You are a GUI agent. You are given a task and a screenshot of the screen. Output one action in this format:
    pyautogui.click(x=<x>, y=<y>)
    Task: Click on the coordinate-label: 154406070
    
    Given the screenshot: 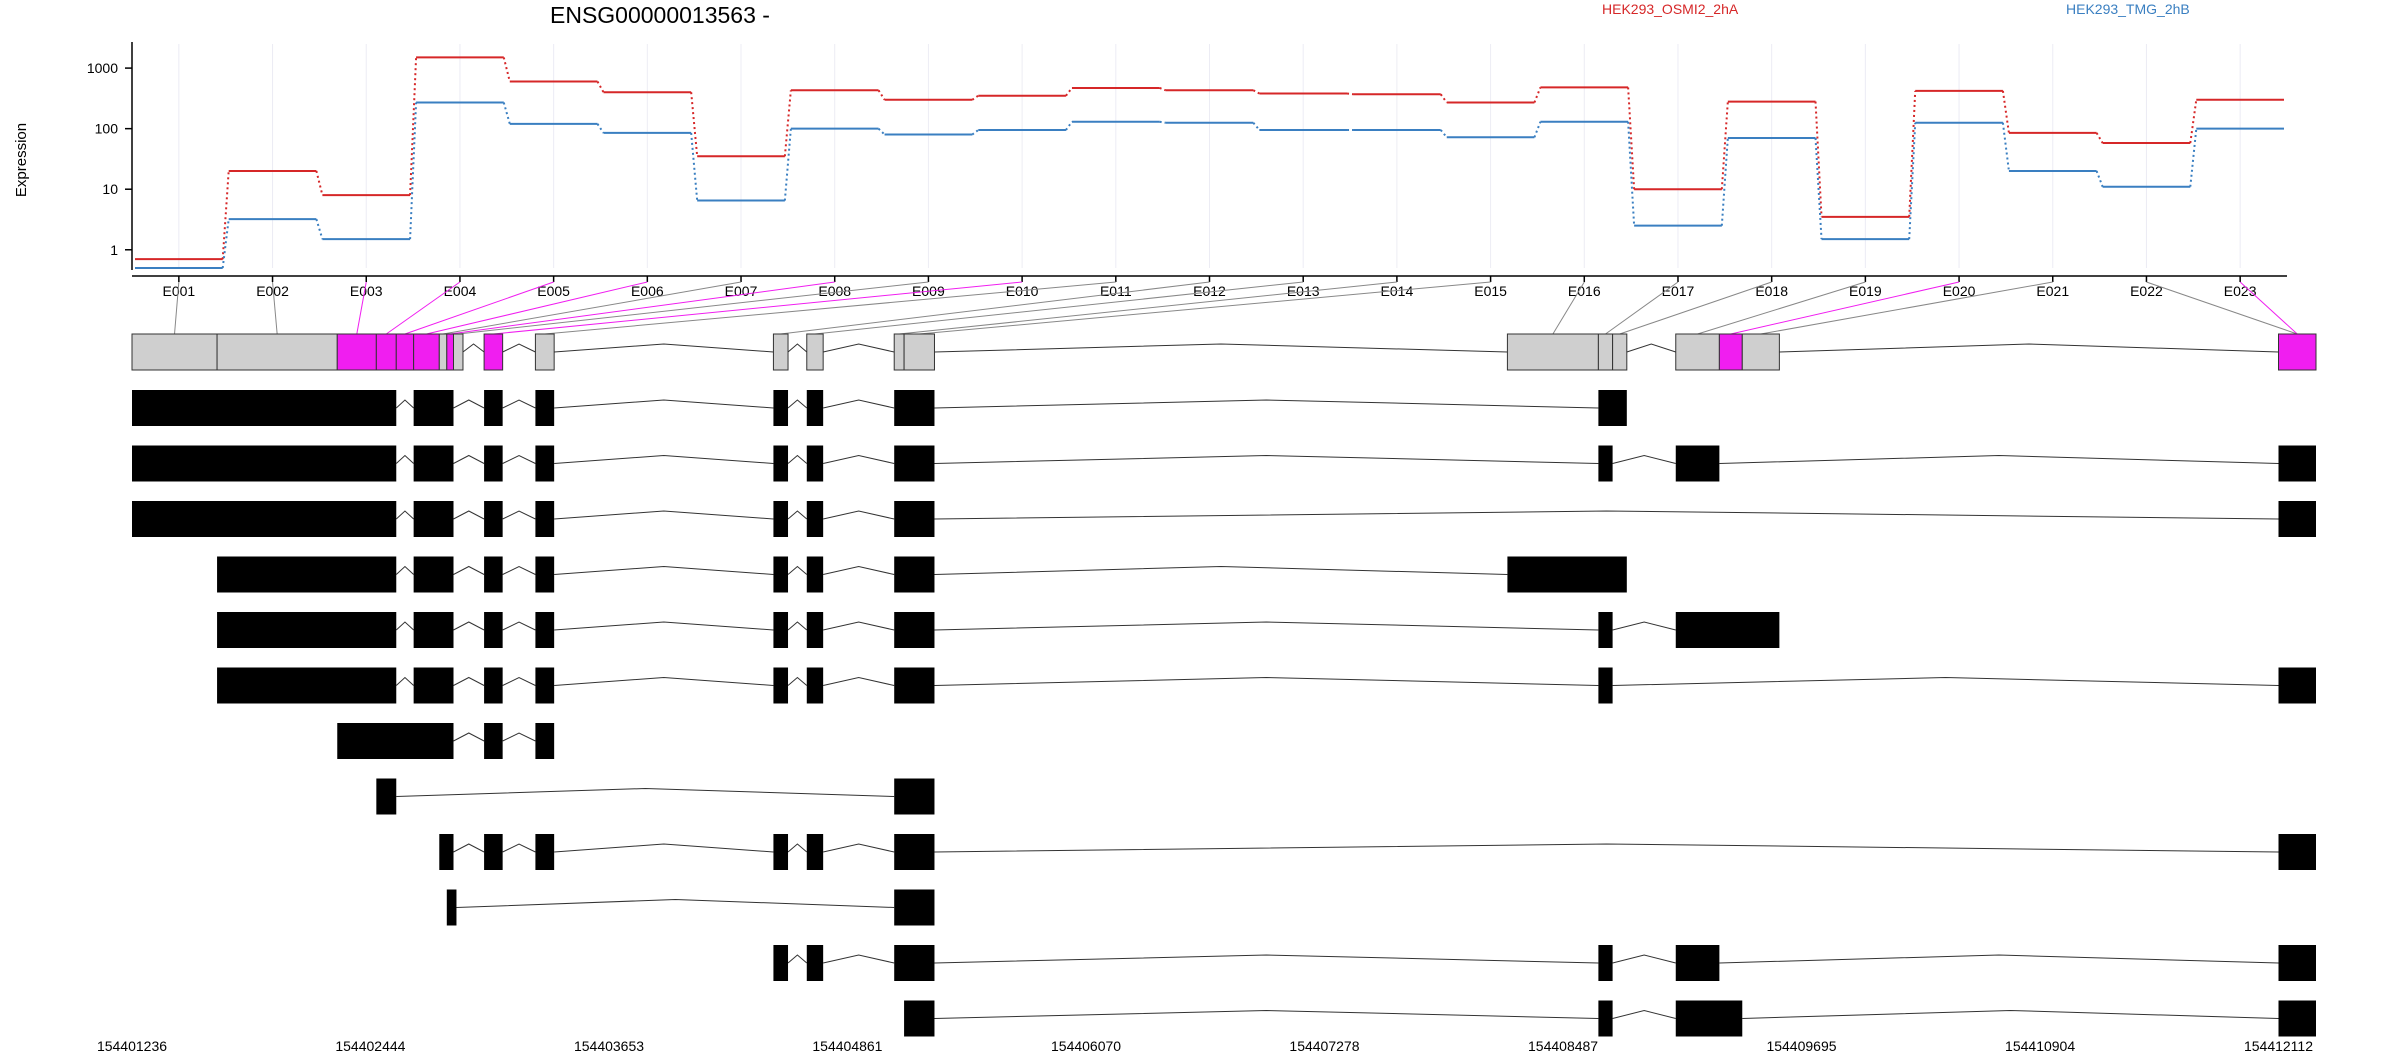 What is the action you would take?
    pyautogui.click(x=1086, y=1046)
    